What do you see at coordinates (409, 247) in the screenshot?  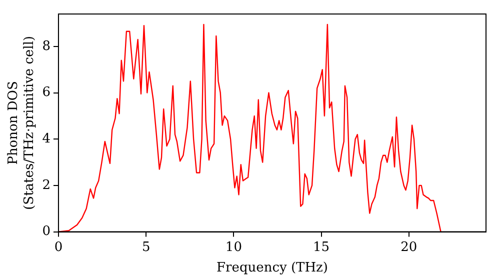 I see `x-tick-label: 20` at bounding box center [409, 247].